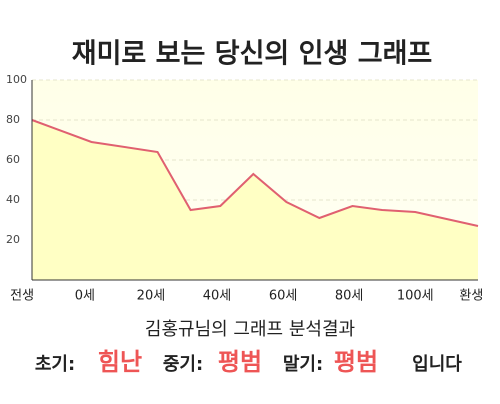 This screenshot has width=500, height=404. Describe the element at coordinates (349, 296) in the screenshot. I see `x-tick-label: 80세` at that location.